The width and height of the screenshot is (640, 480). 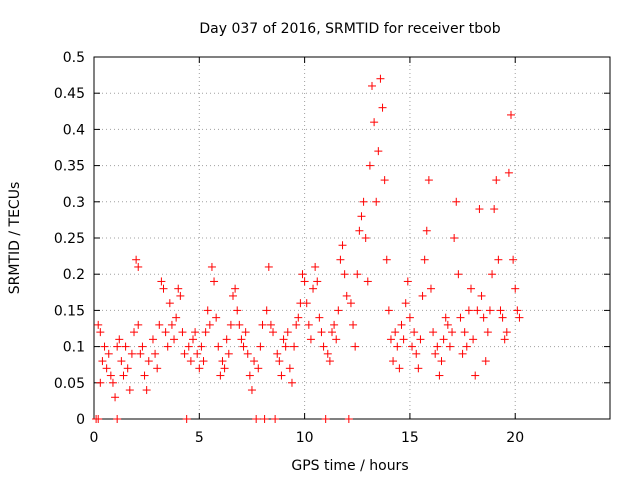 I want to click on y-tick-label: 0.15, so click(x=69, y=311).